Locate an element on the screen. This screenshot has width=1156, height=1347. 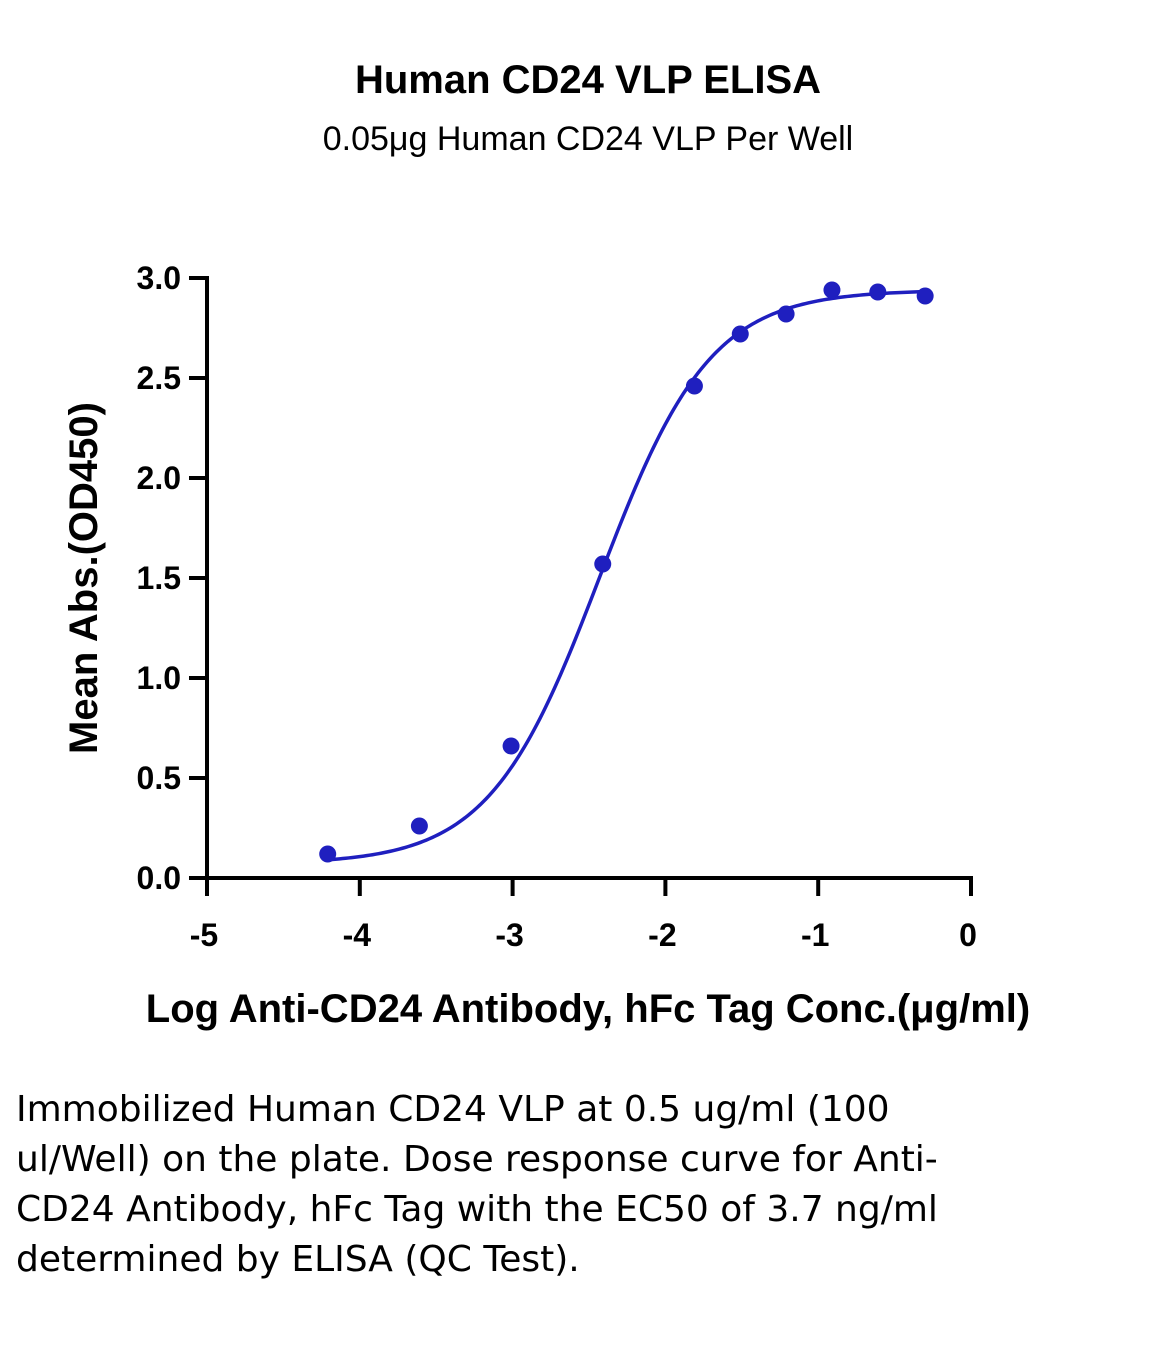
y-tick-label: 2.0 is located at coordinates (159, 478).